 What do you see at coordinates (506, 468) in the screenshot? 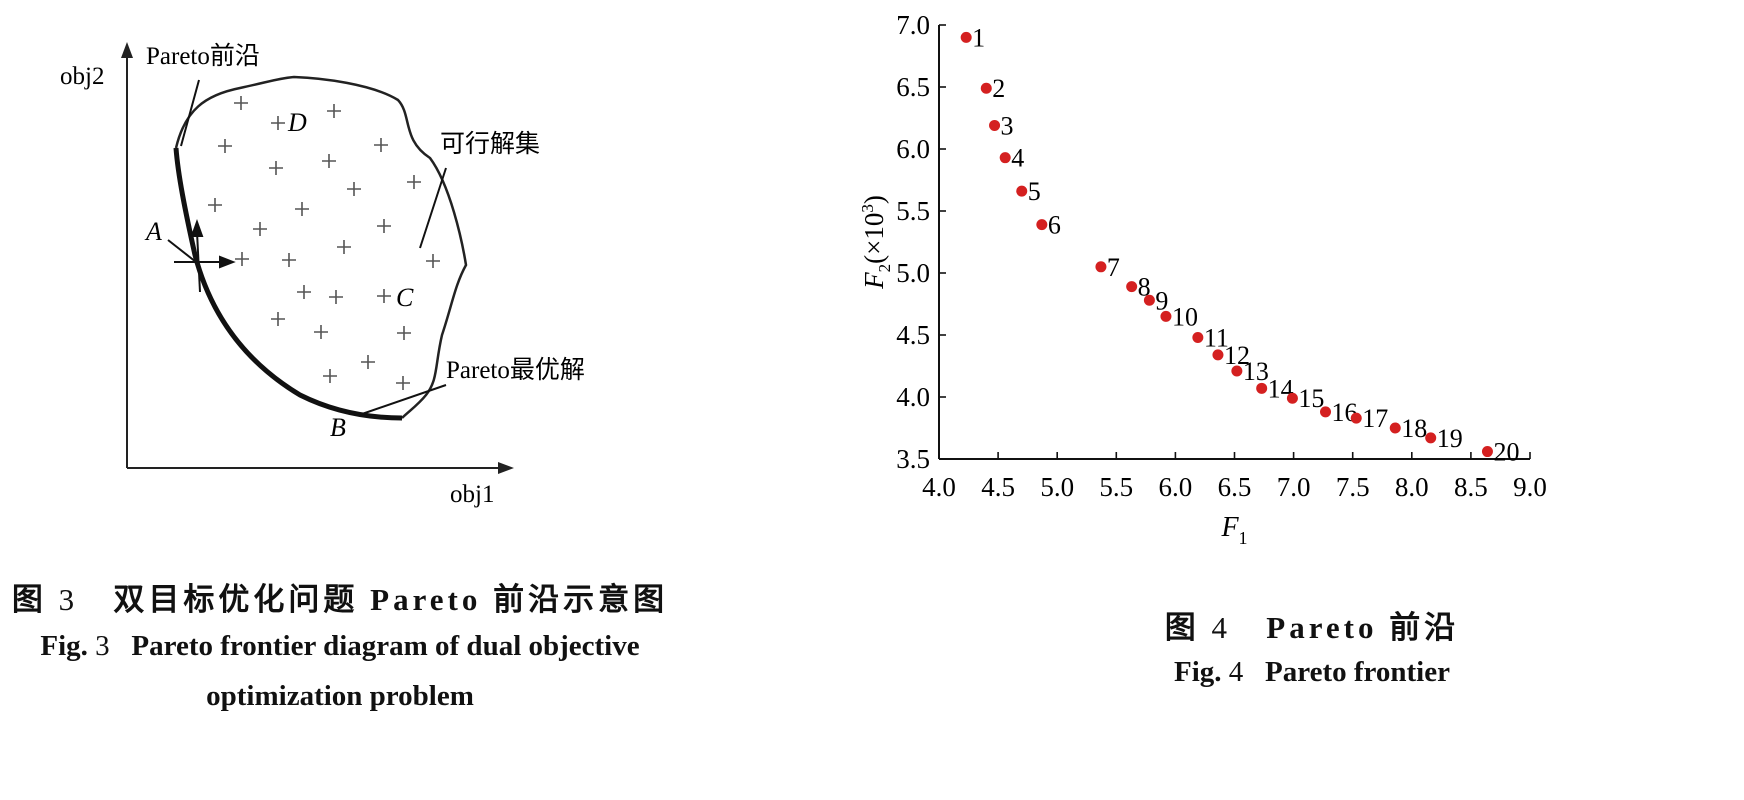
I see `x-axis-arrow` at bounding box center [506, 468].